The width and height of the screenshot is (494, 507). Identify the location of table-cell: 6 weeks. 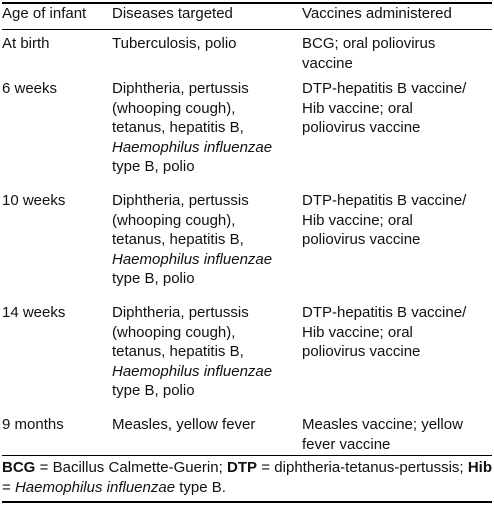
(57, 131).